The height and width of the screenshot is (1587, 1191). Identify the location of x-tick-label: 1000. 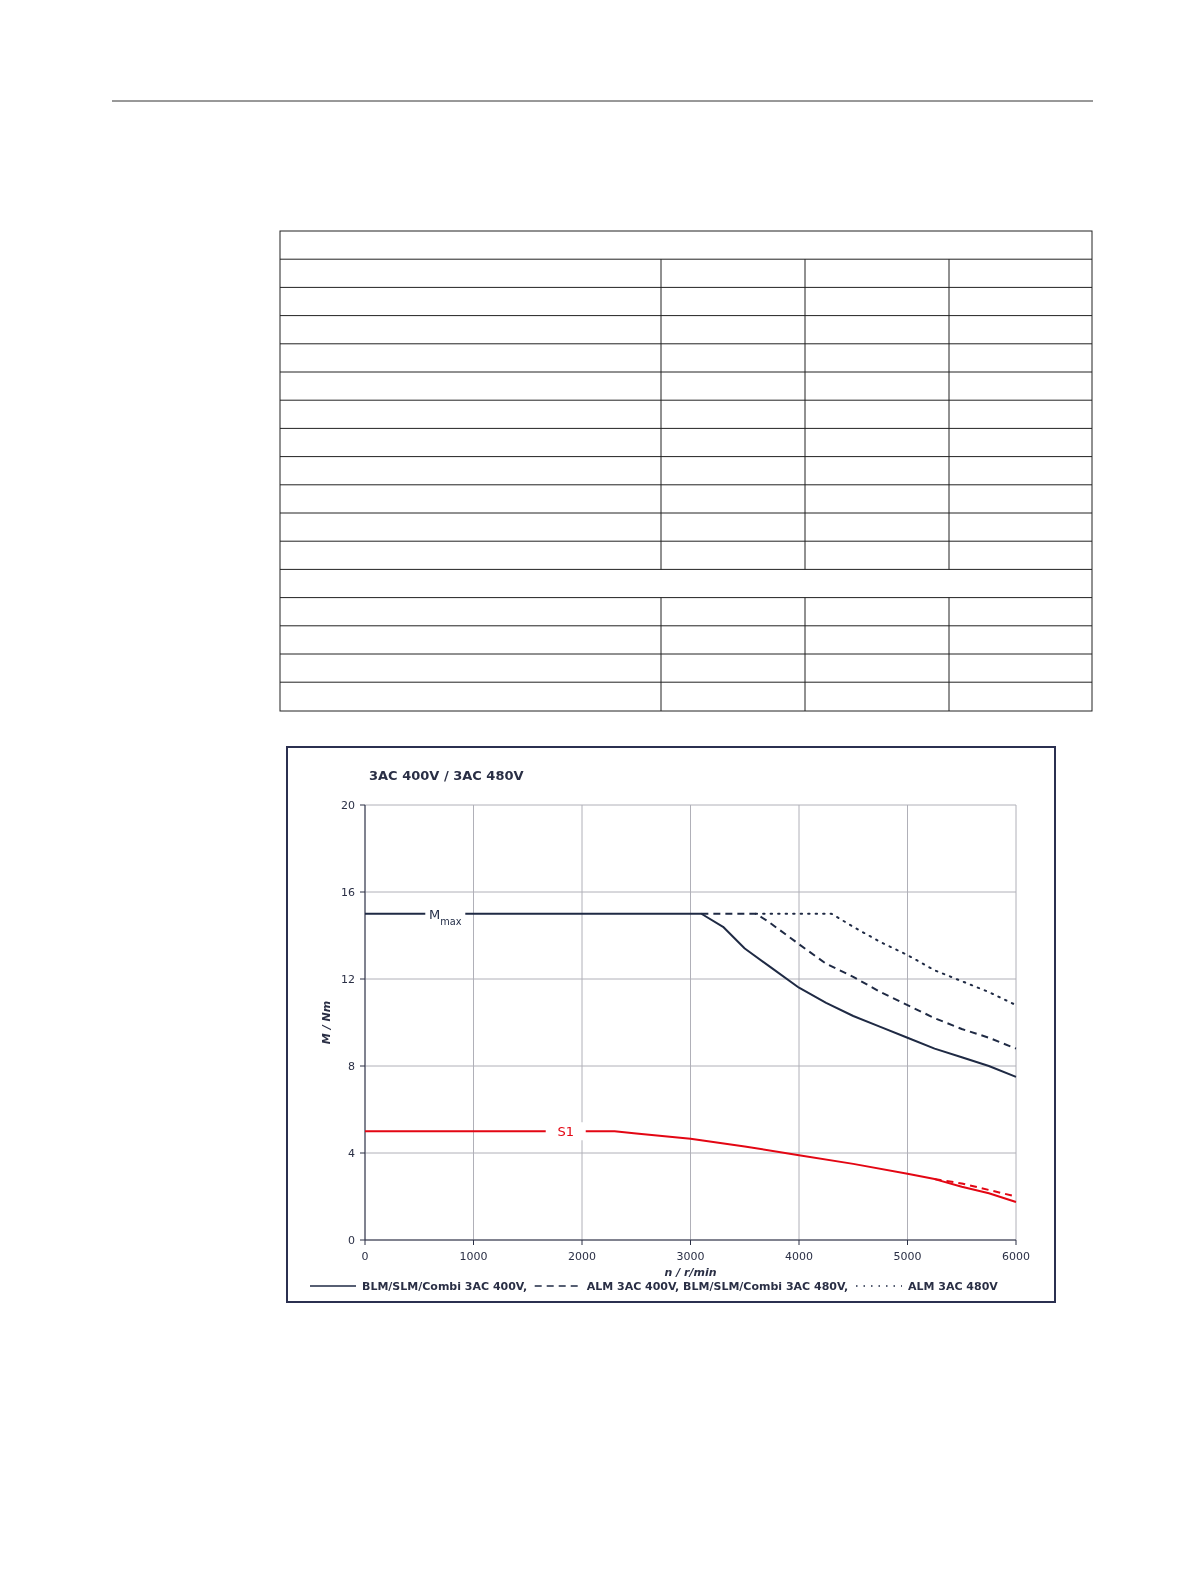
(473, 1256).